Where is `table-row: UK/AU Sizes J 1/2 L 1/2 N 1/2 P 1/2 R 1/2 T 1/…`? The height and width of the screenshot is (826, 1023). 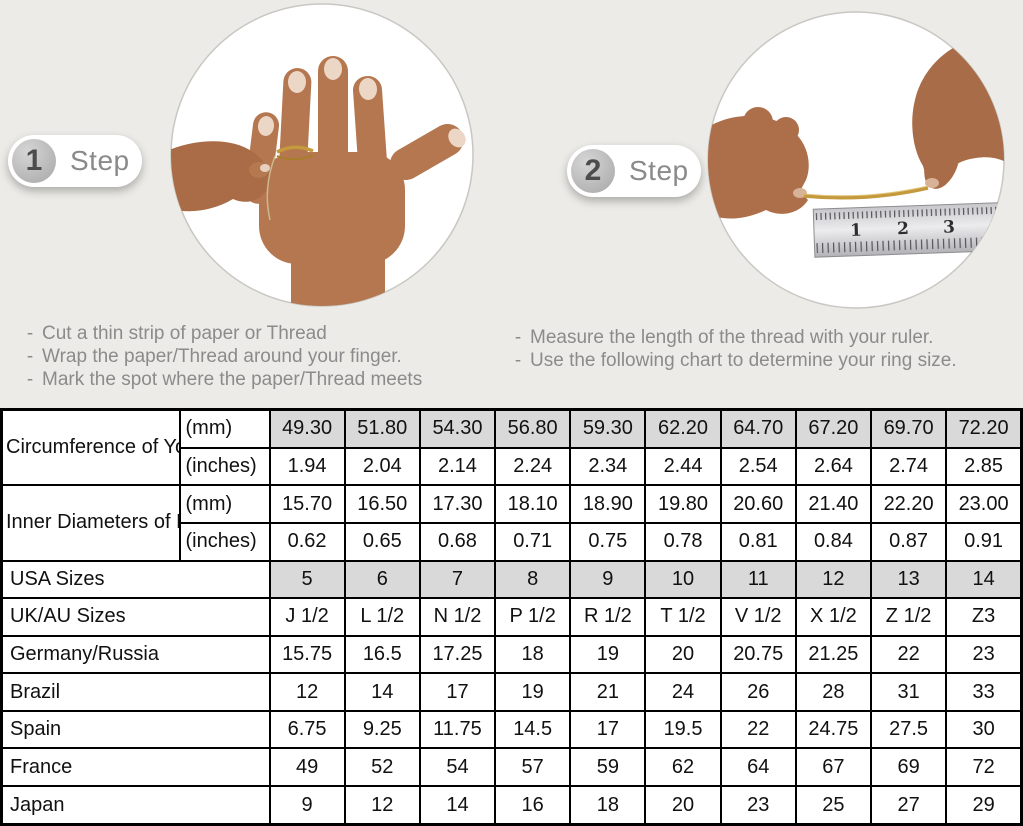
table-row: UK/AU Sizes J 1/2 L 1/2 N 1/2 P 1/2 R 1/2 T 1/… is located at coordinates (511, 617).